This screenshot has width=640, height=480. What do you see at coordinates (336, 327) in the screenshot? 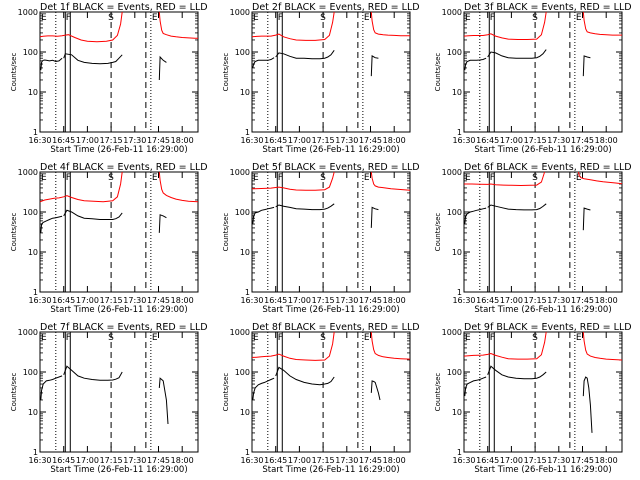
I see `panel-title: Det 8f BLACK = Events, RED = LLD` at bounding box center [336, 327].